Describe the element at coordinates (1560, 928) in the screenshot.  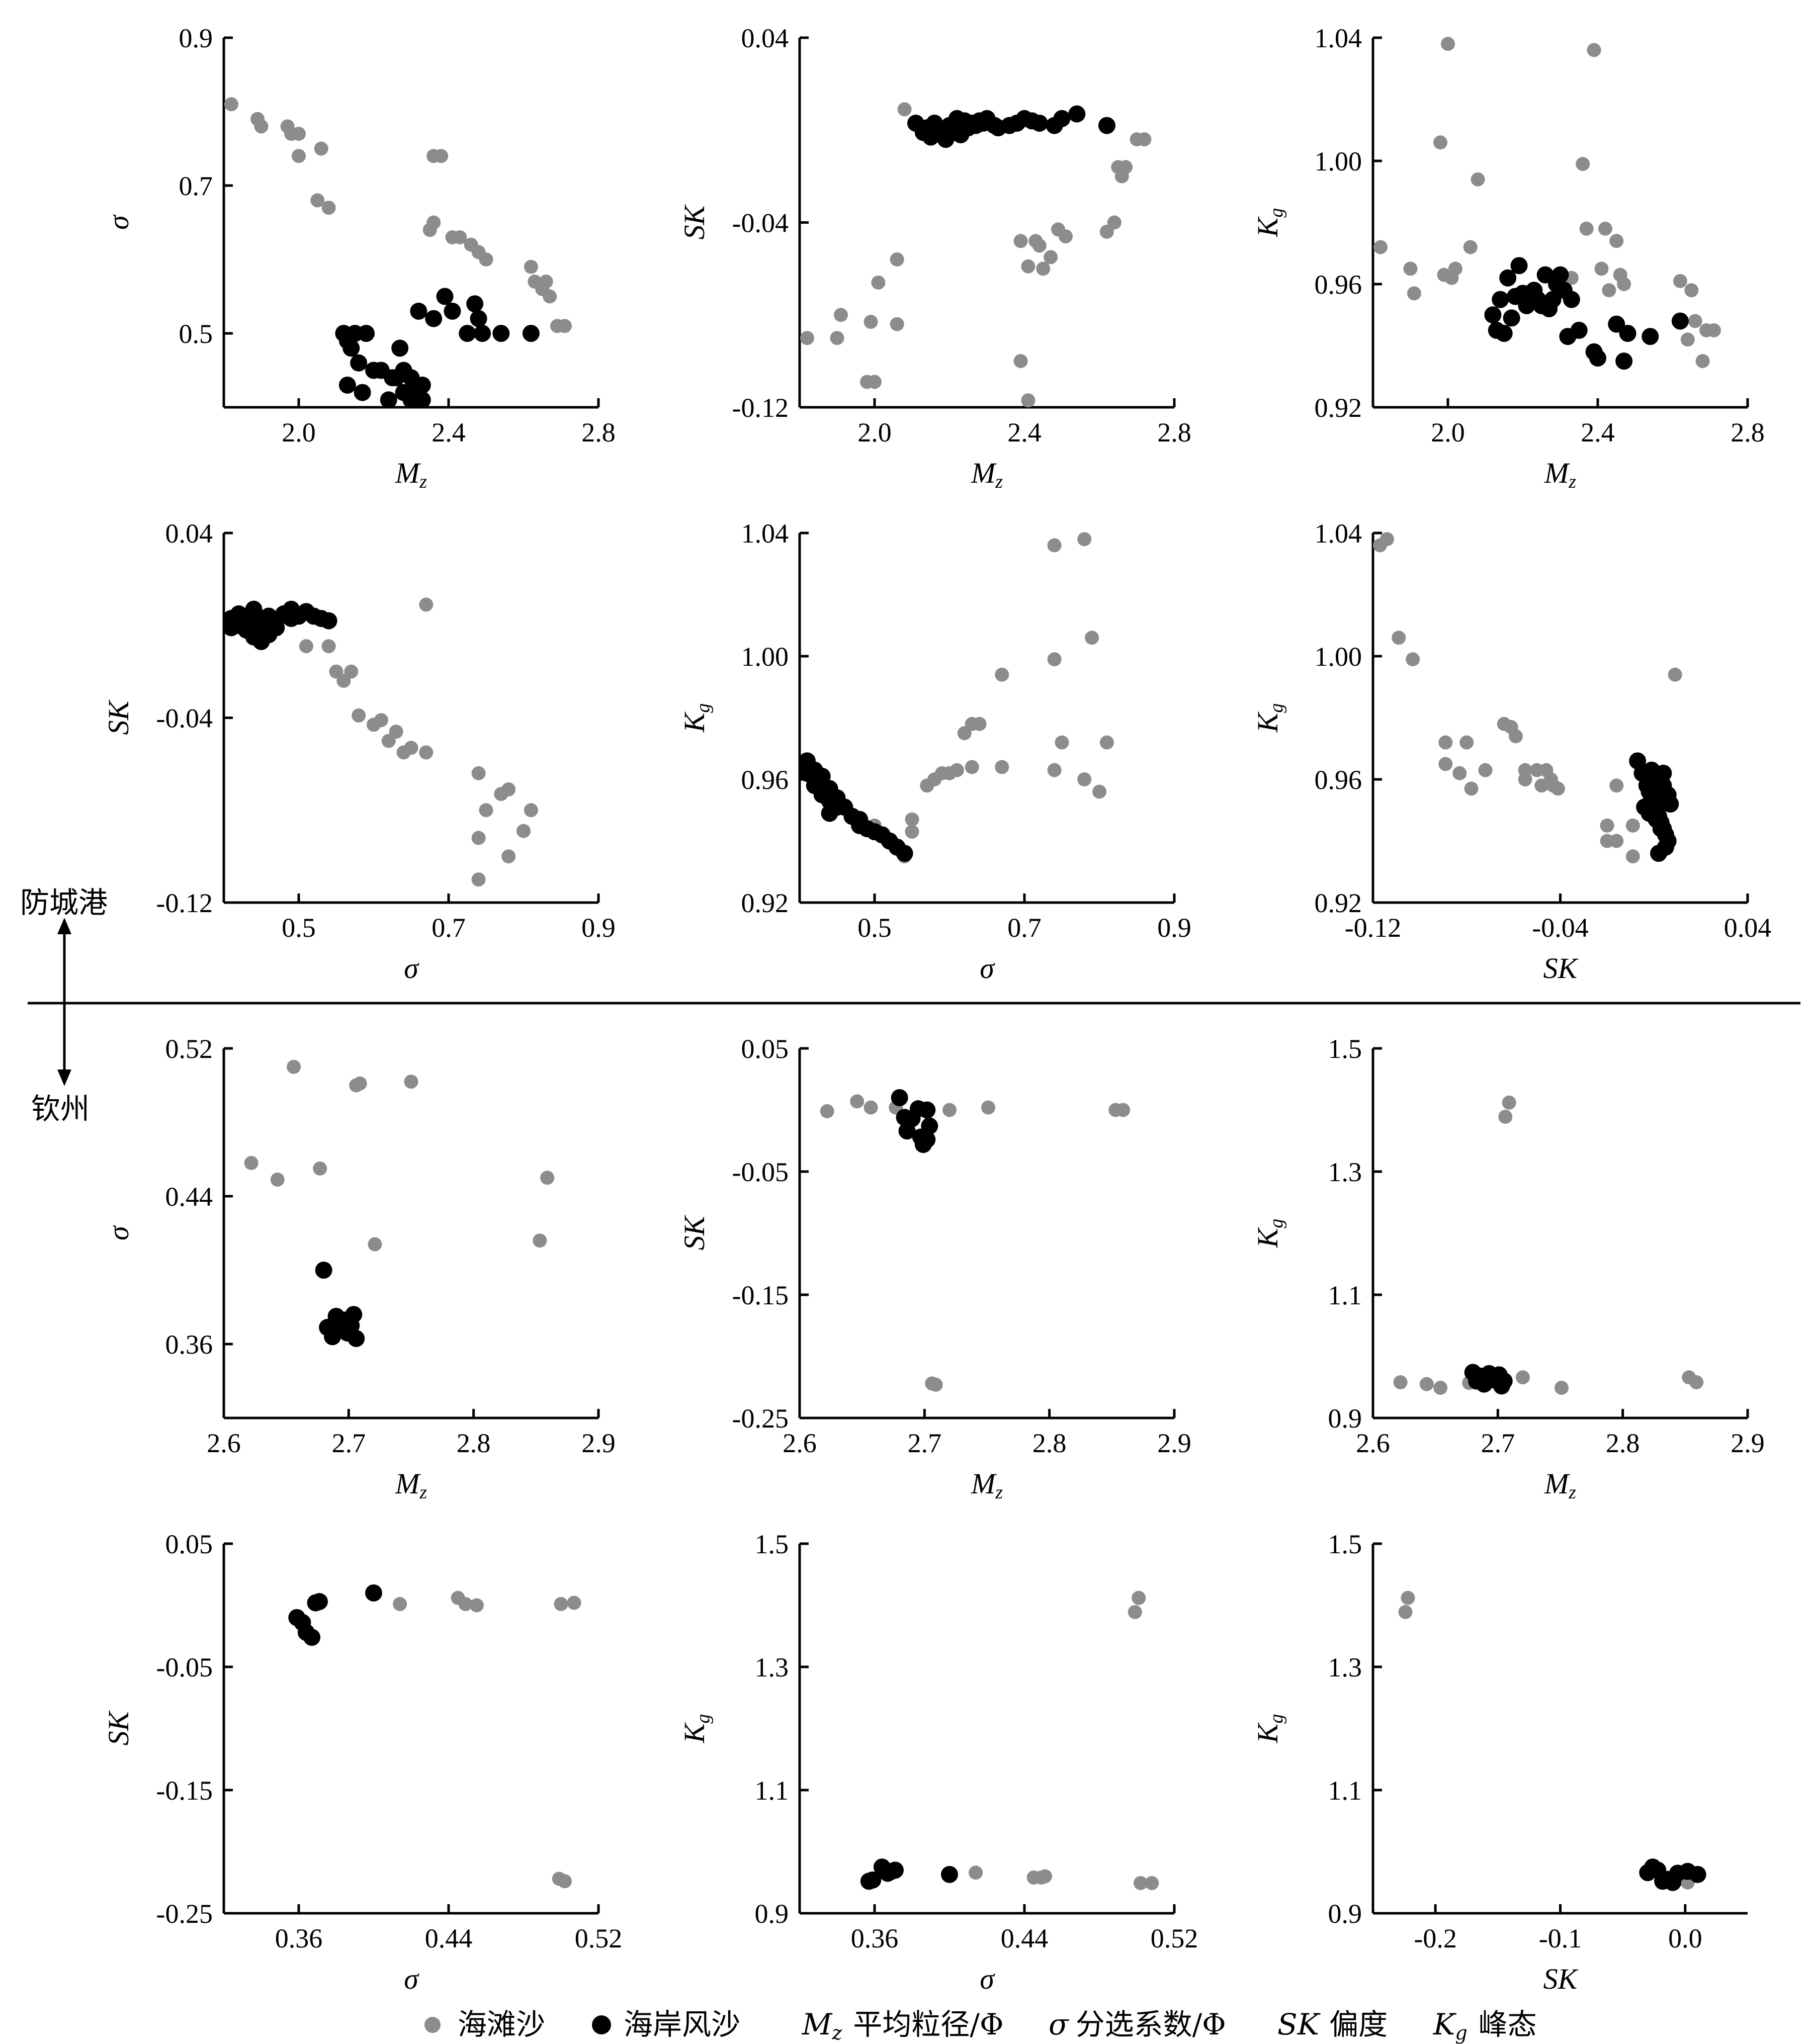
I see `x-tick-label: -0.04` at that location.